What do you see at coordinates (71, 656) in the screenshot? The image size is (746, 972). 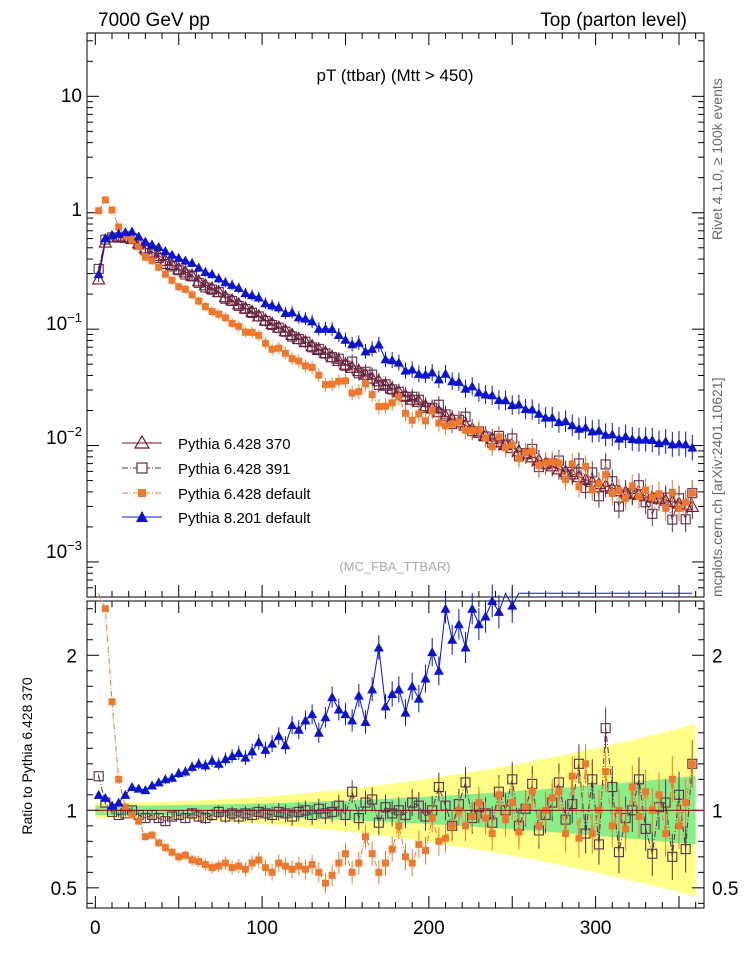 I see `ratio-ytick-label: 2` at bounding box center [71, 656].